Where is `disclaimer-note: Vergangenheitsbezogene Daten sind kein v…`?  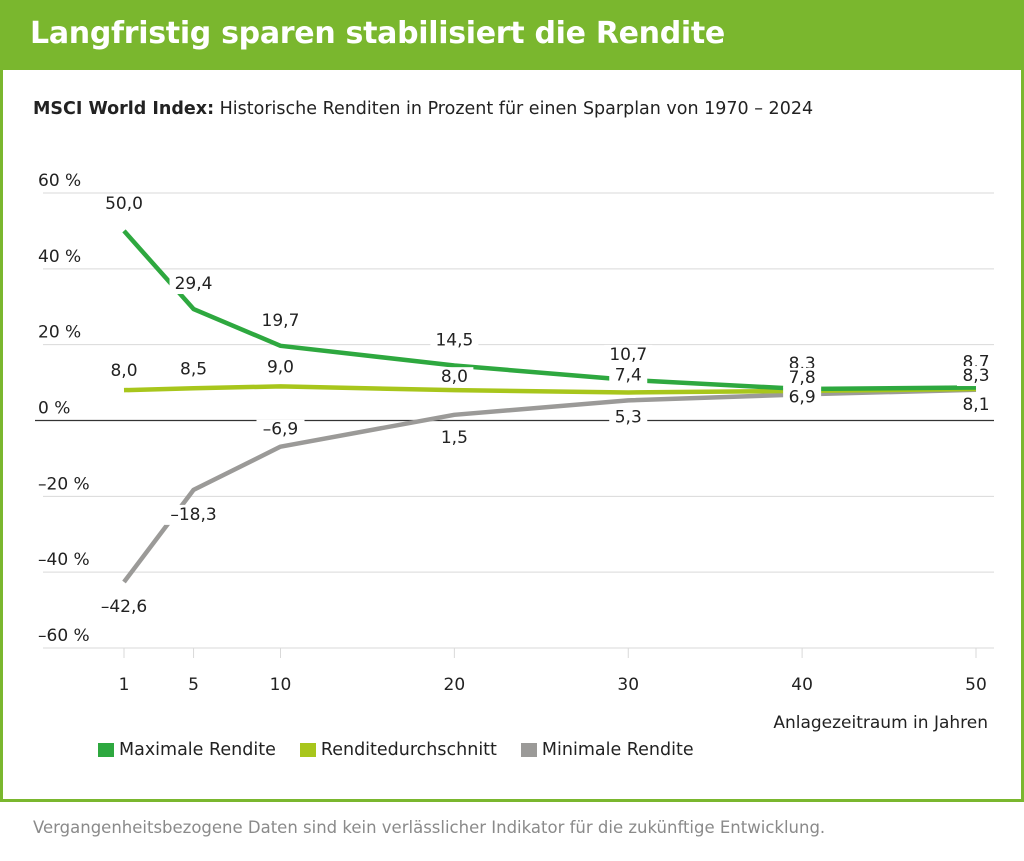 disclaimer-note: Vergangenheitsbezogene Daten sind kein v… is located at coordinates (429, 827).